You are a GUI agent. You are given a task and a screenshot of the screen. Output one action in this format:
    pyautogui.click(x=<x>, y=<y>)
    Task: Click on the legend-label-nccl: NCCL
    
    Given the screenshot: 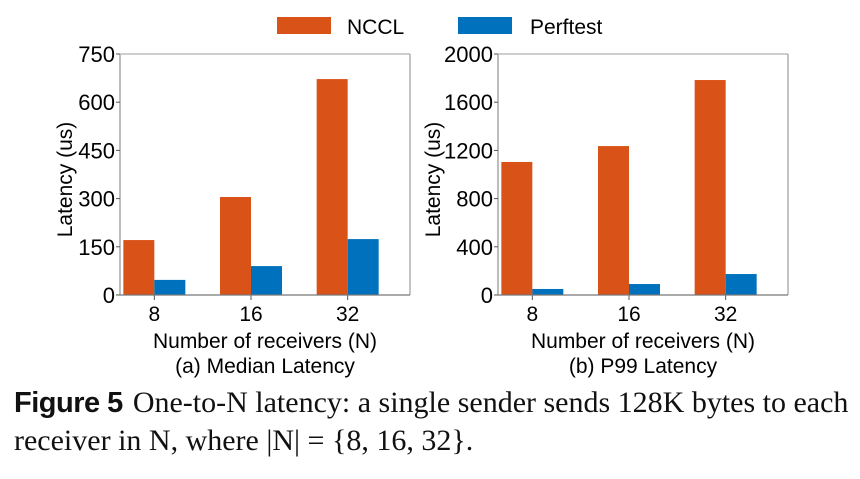 What is the action you would take?
    pyautogui.click(x=375, y=27)
    